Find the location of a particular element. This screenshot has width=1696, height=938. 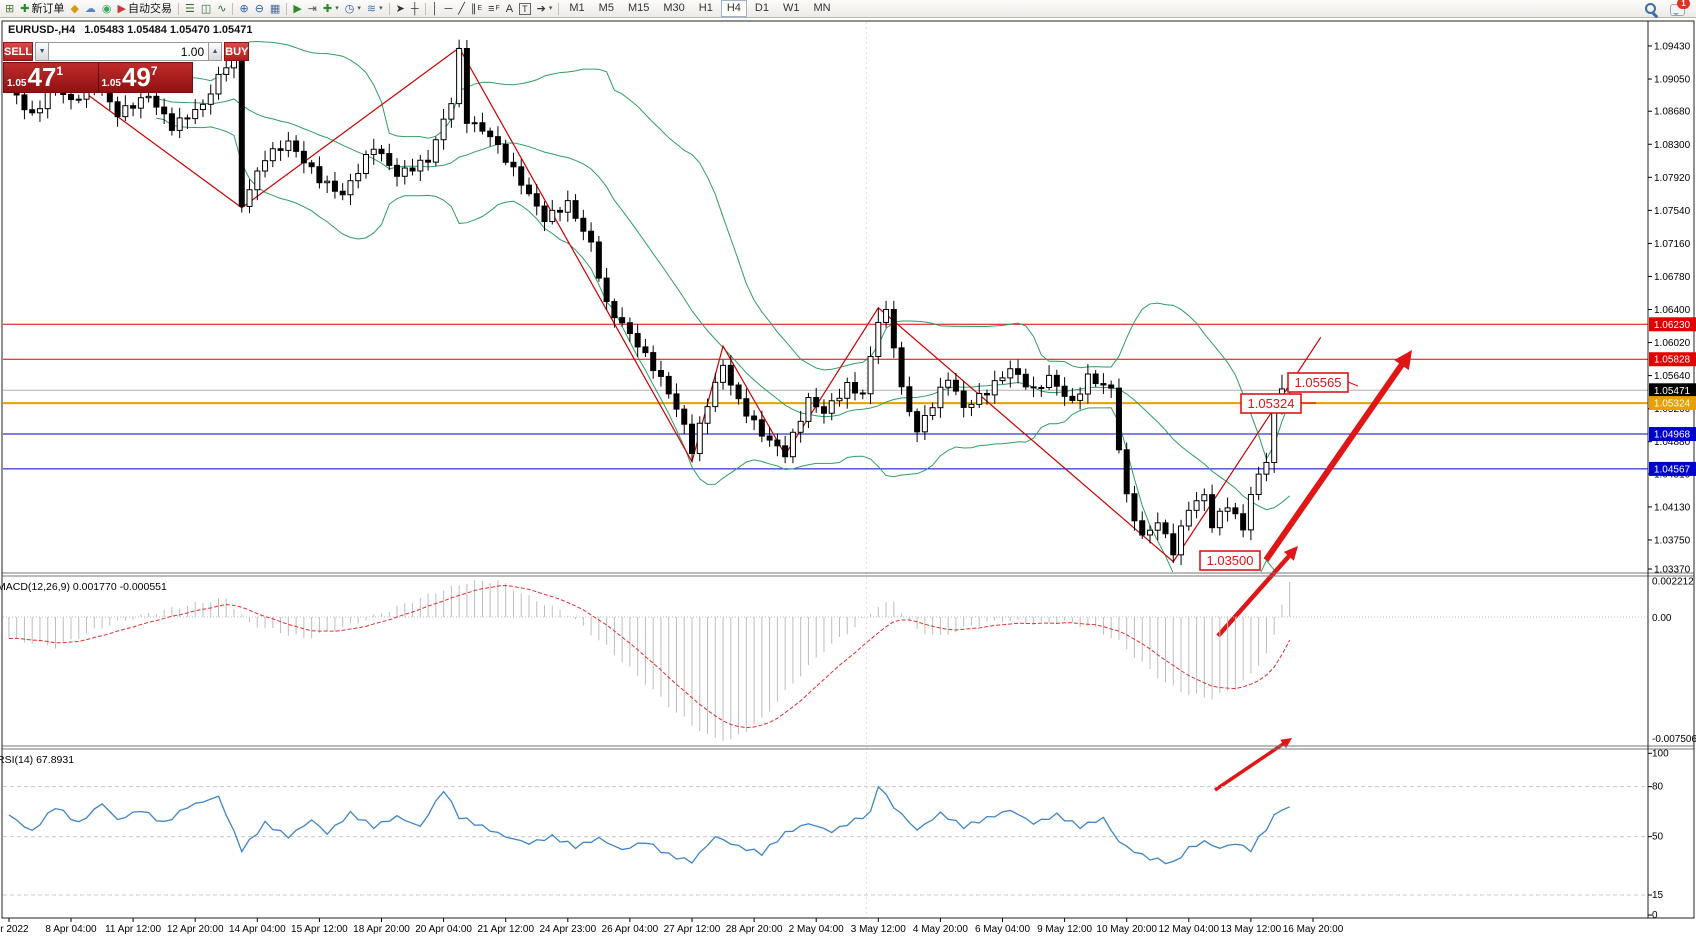

timeframe-button-m1: M1 is located at coordinates (577, 8).